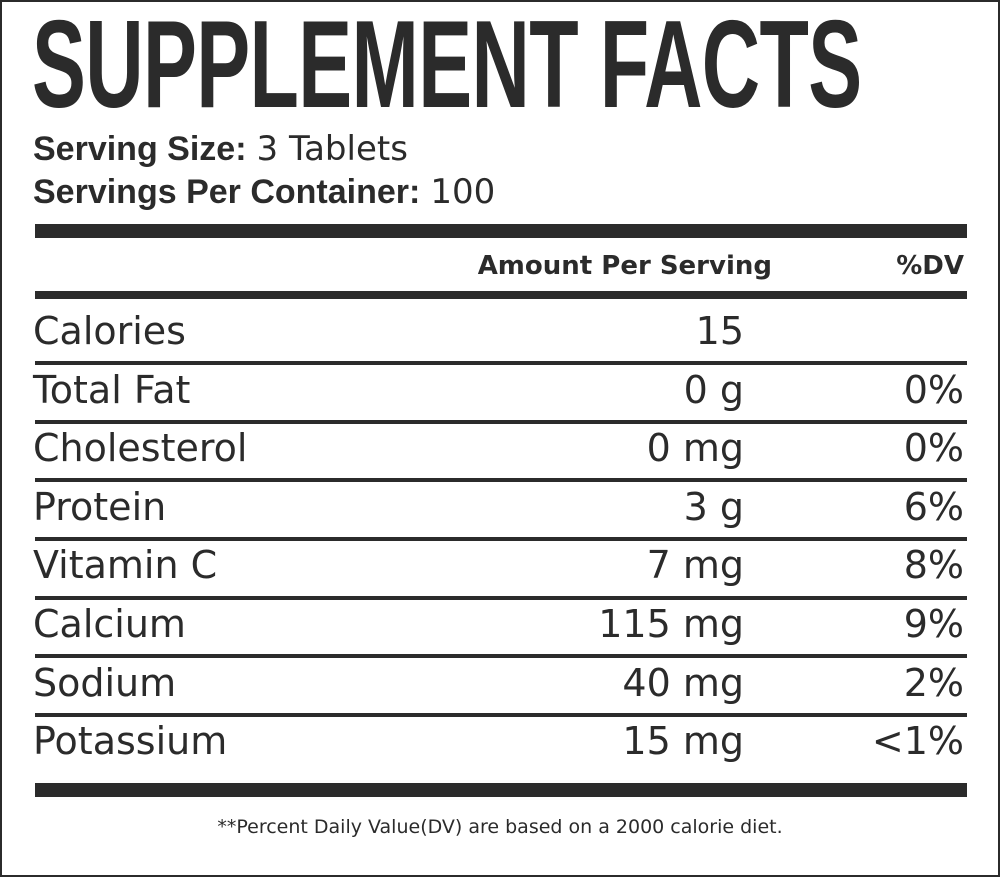  Describe the element at coordinates (500, 683) in the screenshot. I see `nutrient-row: Sodium 40 mg 2%` at that location.